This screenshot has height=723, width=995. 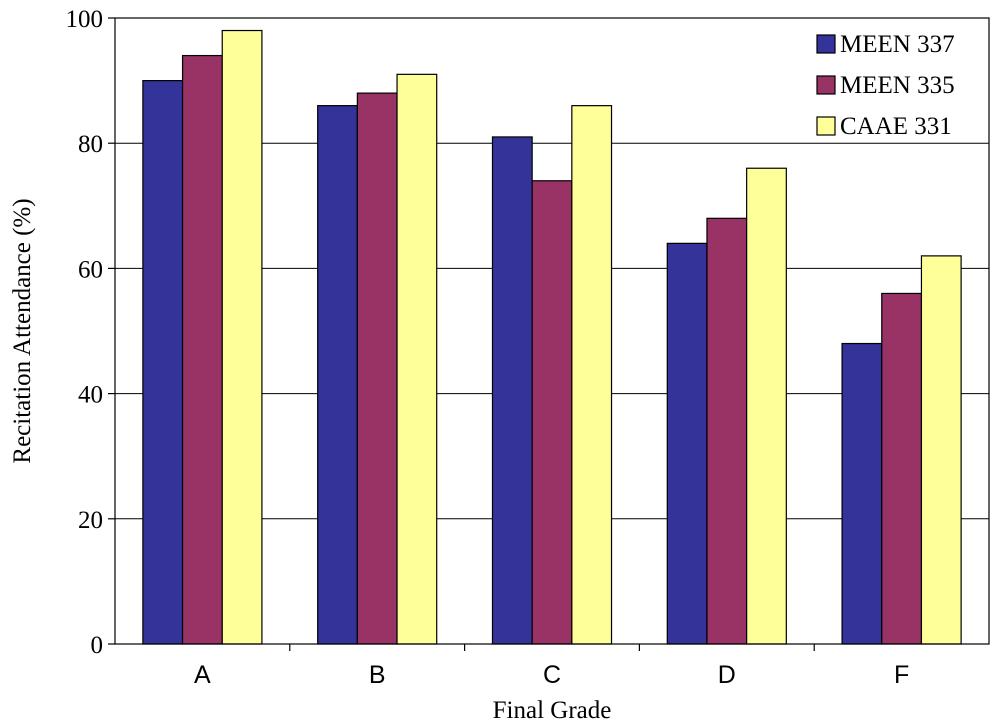 What do you see at coordinates (552, 710) in the screenshot?
I see `x-axis-label: Final Grade` at bounding box center [552, 710].